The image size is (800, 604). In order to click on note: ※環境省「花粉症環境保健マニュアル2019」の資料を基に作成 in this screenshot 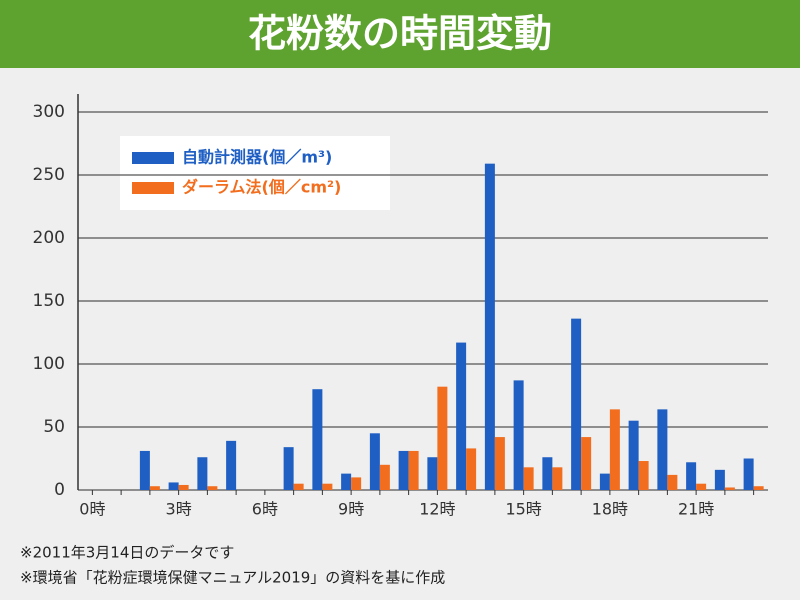, I will do `click(232, 578)`.